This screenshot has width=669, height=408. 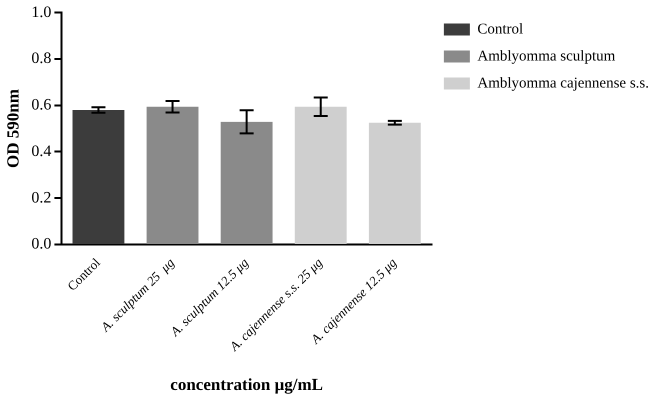 What do you see at coordinates (41, 12) in the screenshot?
I see `y-tick-label: 1.0` at bounding box center [41, 12].